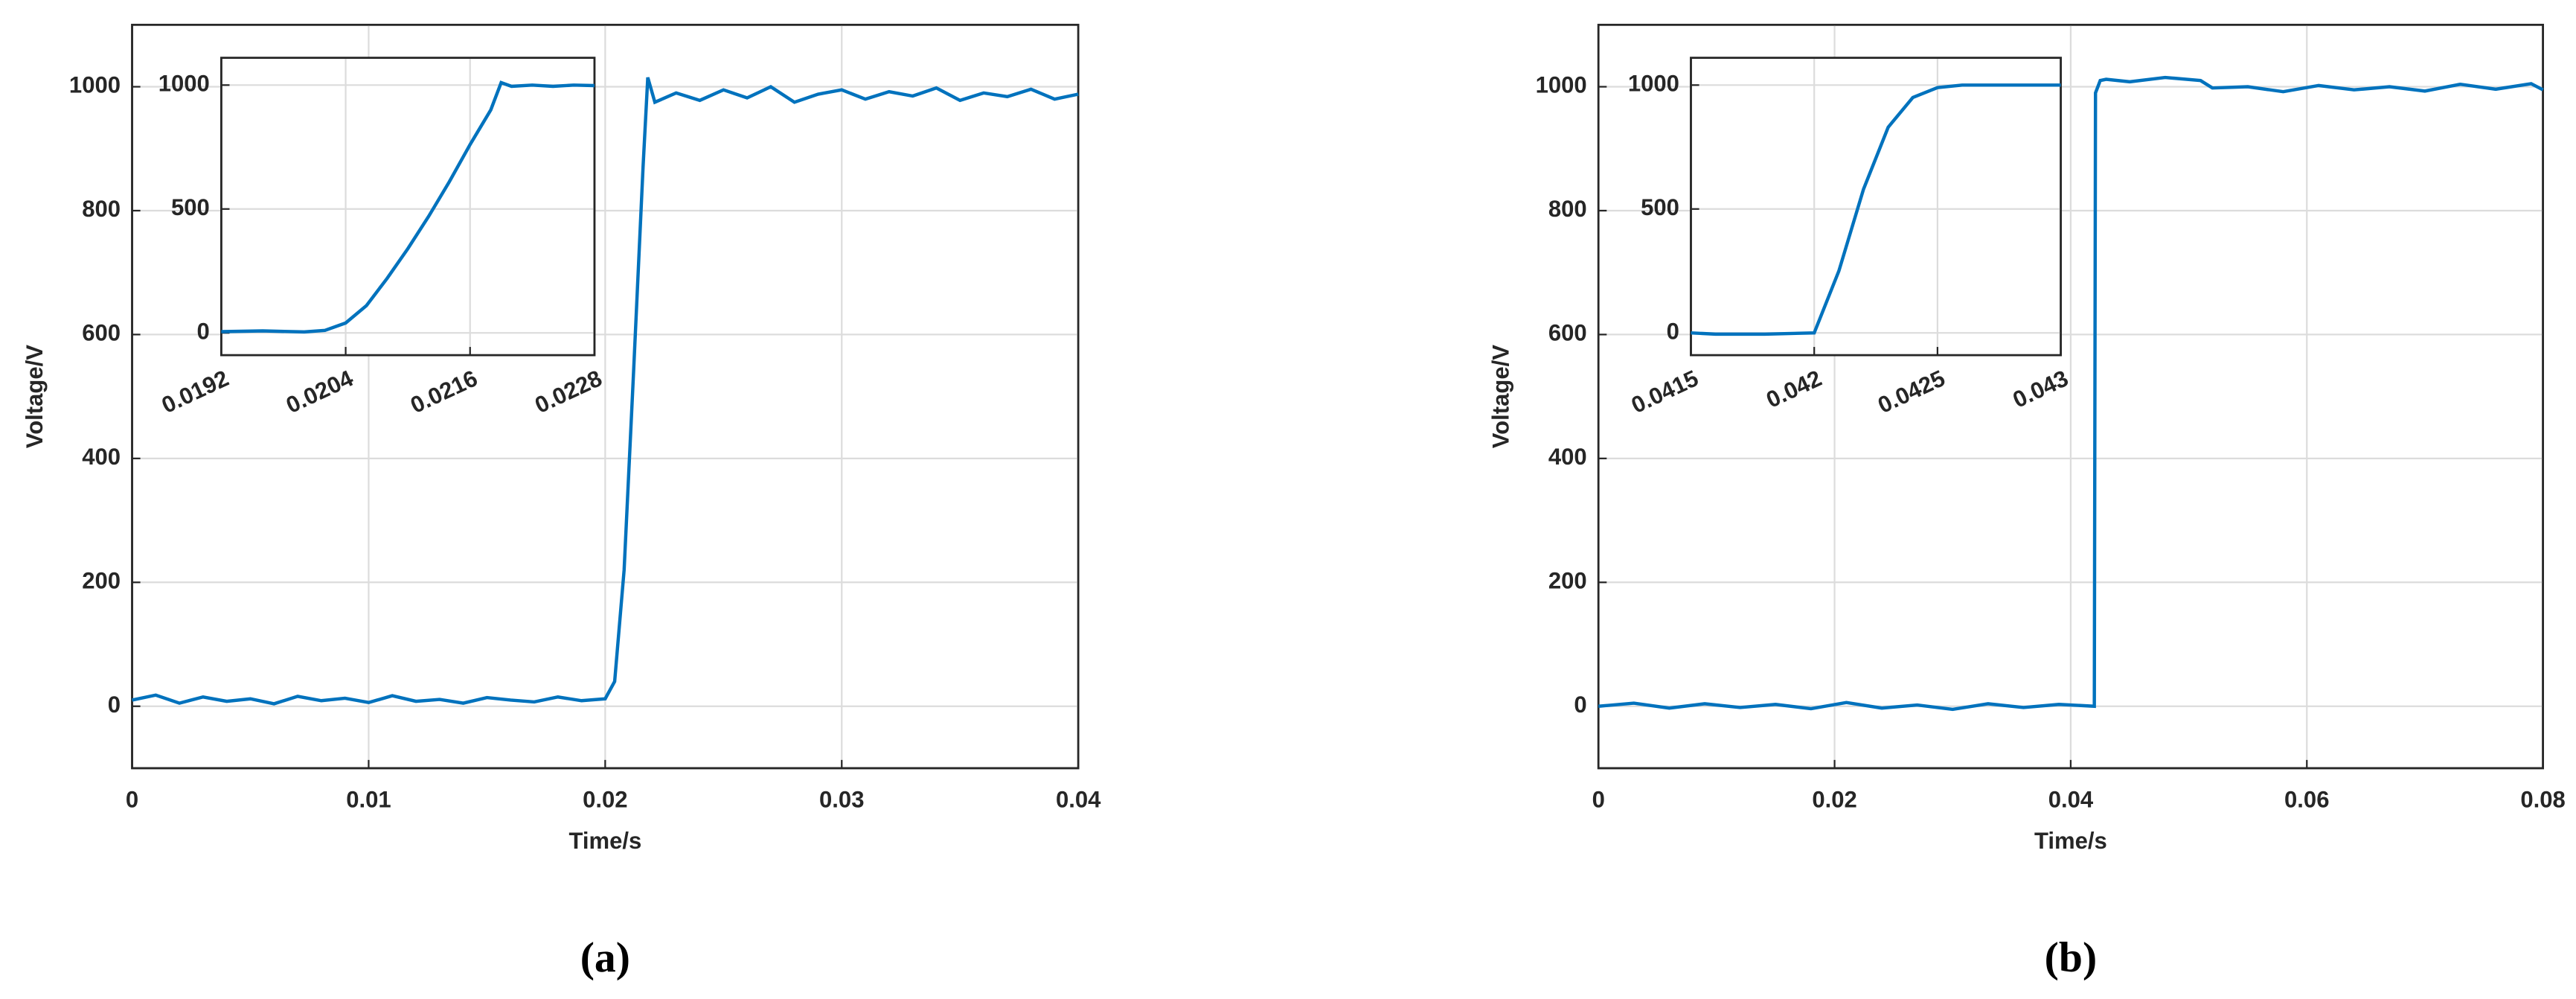  Describe the element at coordinates (605, 957) in the screenshot. I see `caption: (a)` at that location.